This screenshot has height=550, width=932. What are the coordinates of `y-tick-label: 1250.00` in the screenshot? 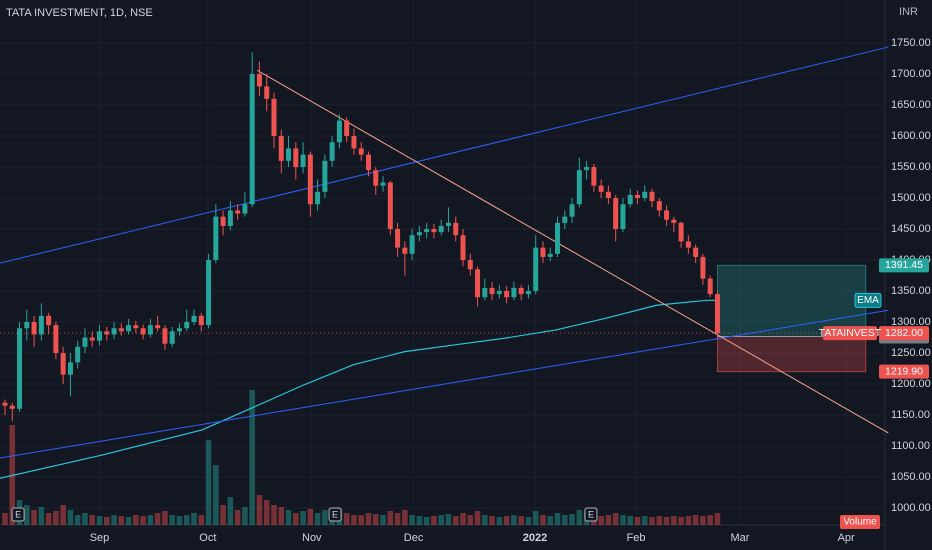 It's located at (911, 353).